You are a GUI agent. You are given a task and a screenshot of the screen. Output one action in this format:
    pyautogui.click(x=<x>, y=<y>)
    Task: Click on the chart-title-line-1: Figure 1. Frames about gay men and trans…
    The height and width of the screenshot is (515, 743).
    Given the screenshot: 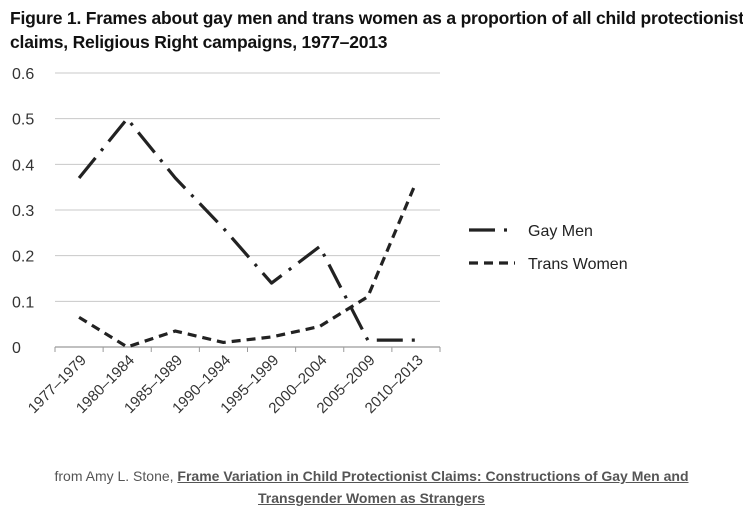 What is the action you would take?
    pyautogui.click(x=376, y=18)
    